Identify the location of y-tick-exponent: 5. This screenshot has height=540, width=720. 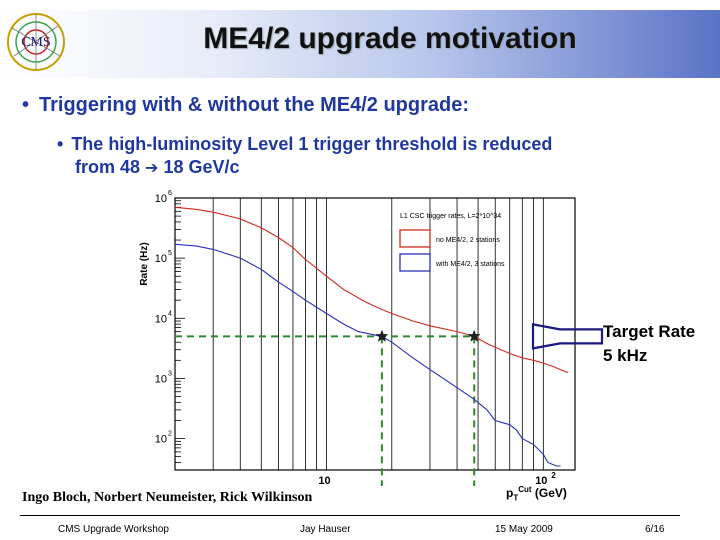
(170, 253).